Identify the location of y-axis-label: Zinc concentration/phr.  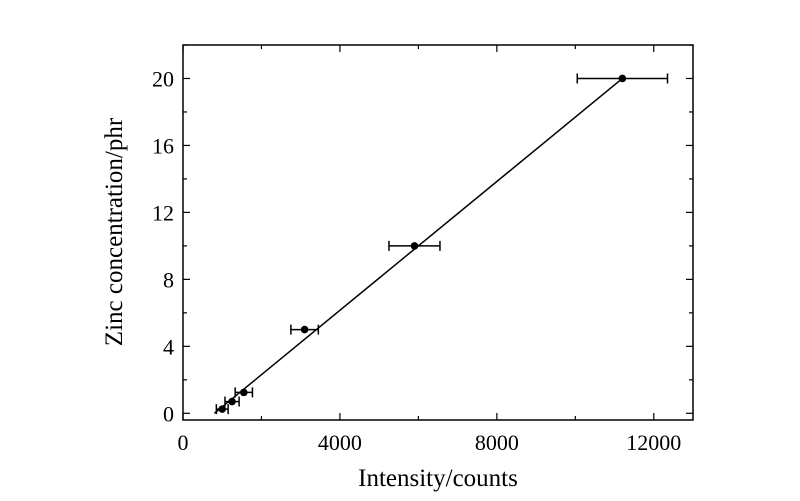
(114, 231).